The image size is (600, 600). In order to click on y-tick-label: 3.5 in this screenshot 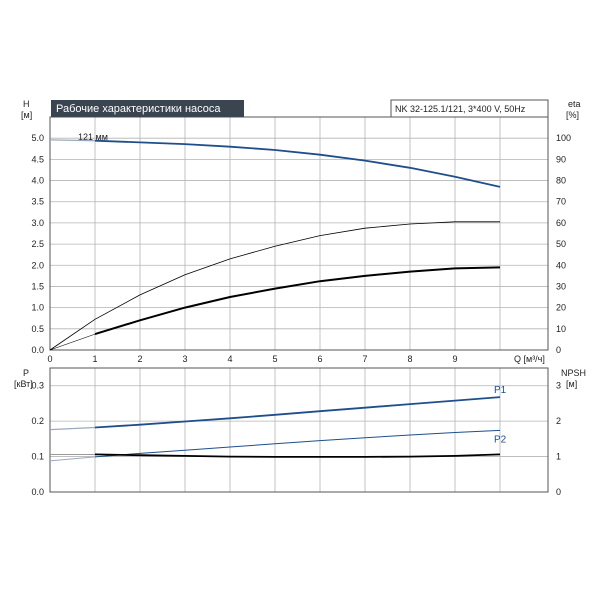, I will do `click(37, 202)`.